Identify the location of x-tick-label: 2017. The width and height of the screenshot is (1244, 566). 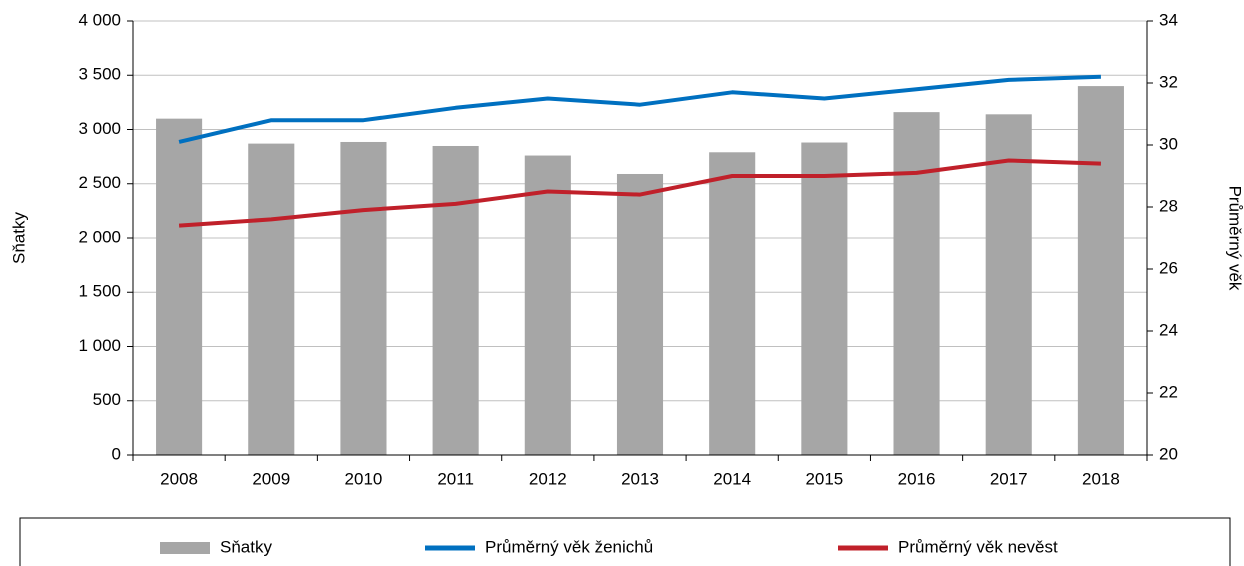
(1009, 478).